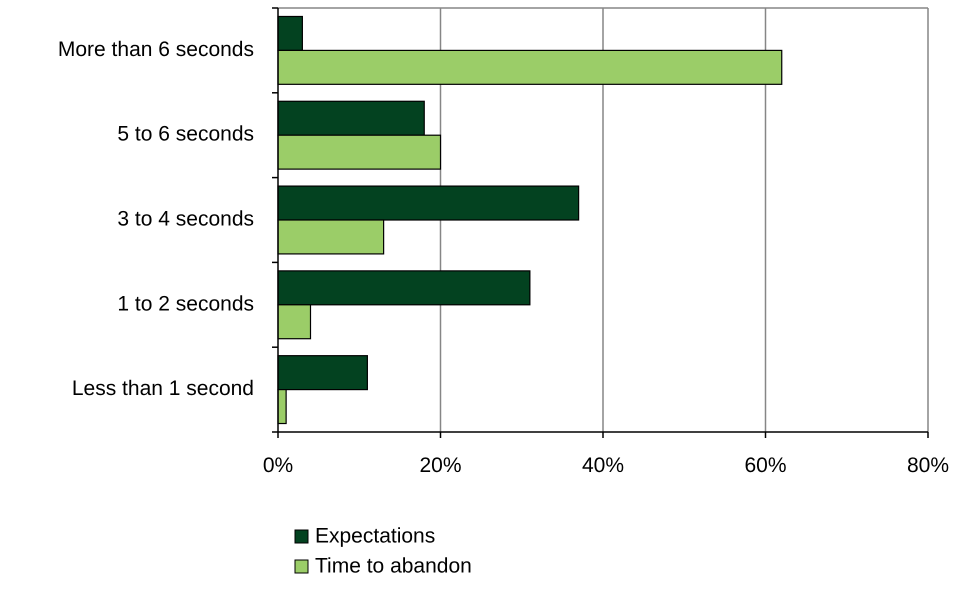 Image resolution: width=963 pixels, height=603 pixels. What do you see at coordinates (185, 219) in the screenshot?
I see `y-tick-label: 3 to 4 seconds` at bounding box center [185, 219].